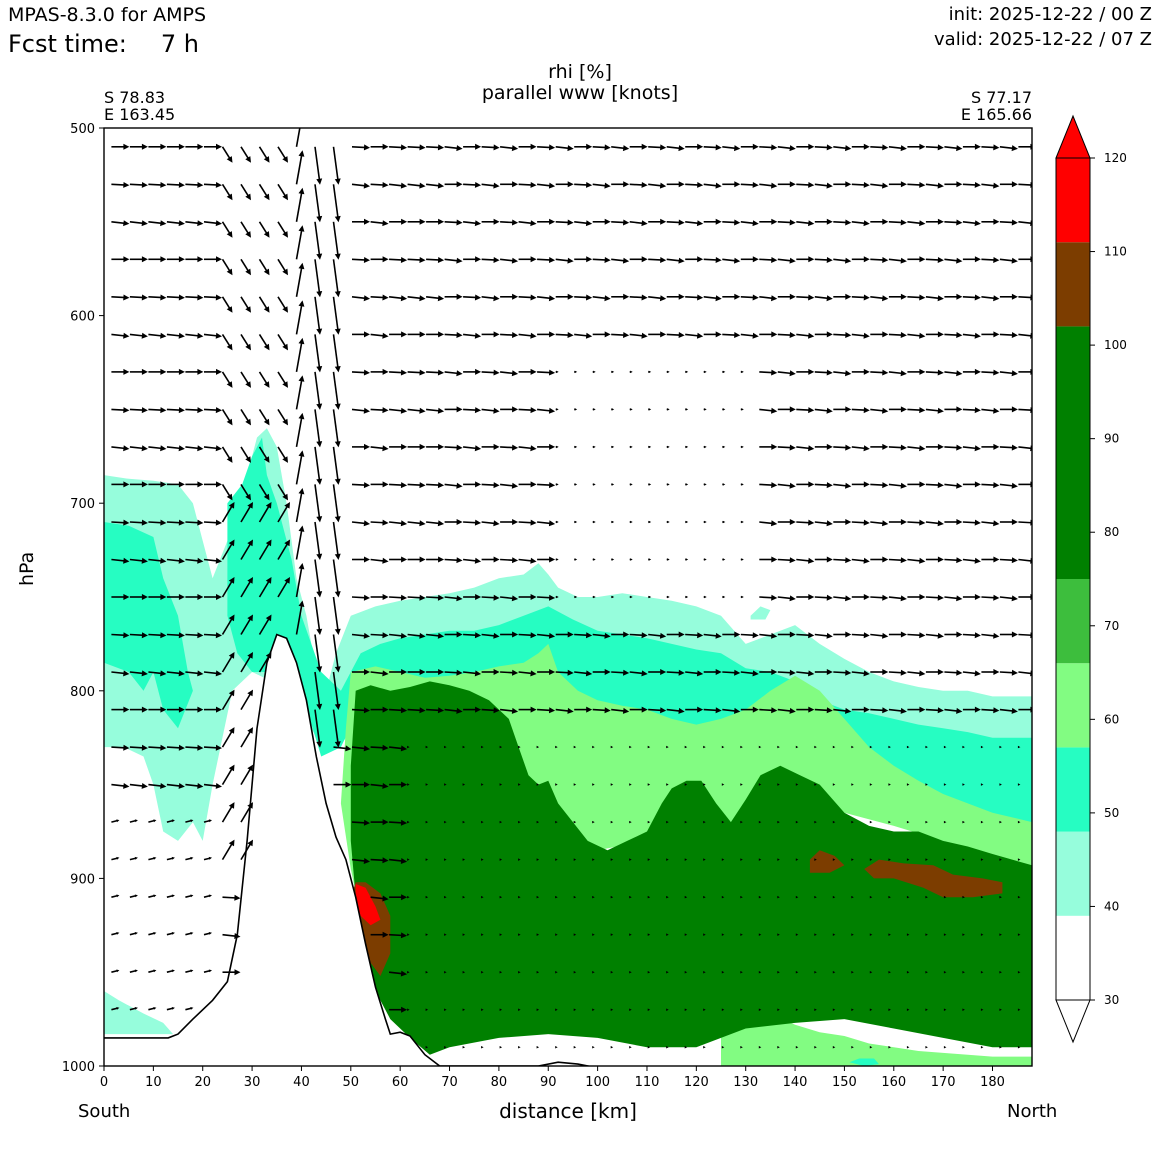  What do you see at coordinates (844, 1082) in the screenshot?
I see `x-tick-label-150: 150` at bounding box center [844, 1082].